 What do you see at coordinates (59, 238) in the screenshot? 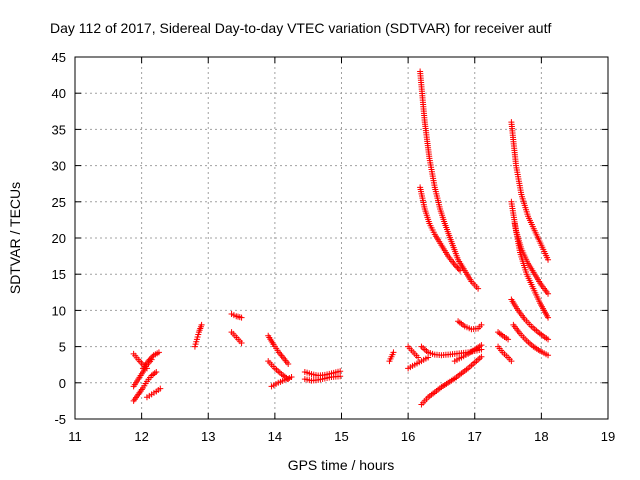
I see `y-tick-label: 20` at bounding box center [59, 238].